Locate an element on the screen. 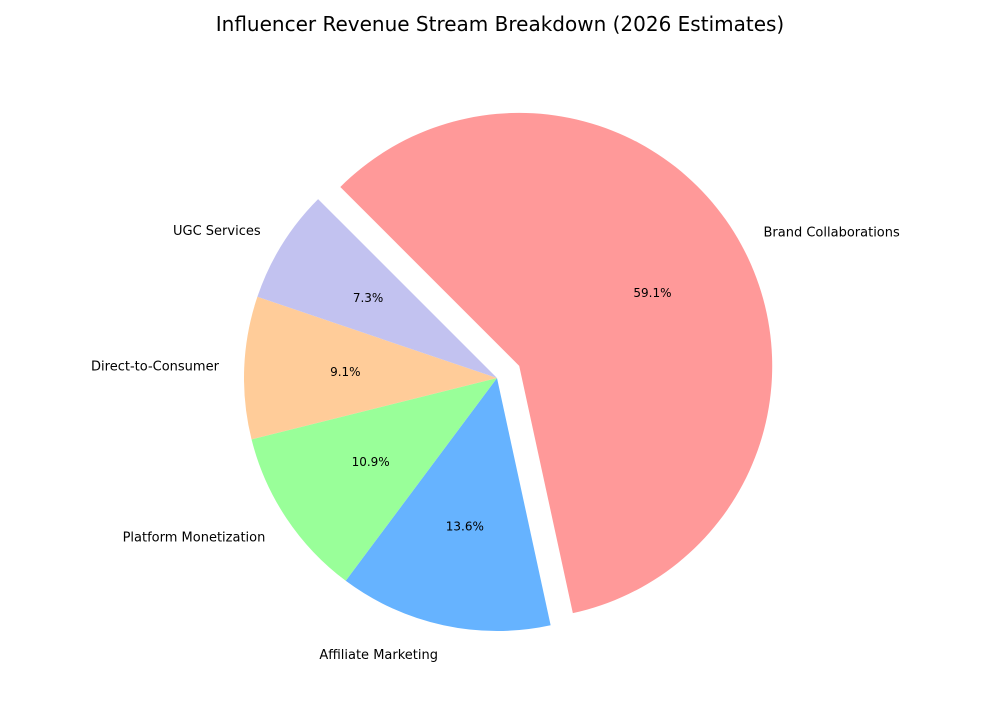 This screenshot has height=704, width=1000. slice-label-affiliate-marketing: Affiliate Marketing is located at coordinates (378, 655).